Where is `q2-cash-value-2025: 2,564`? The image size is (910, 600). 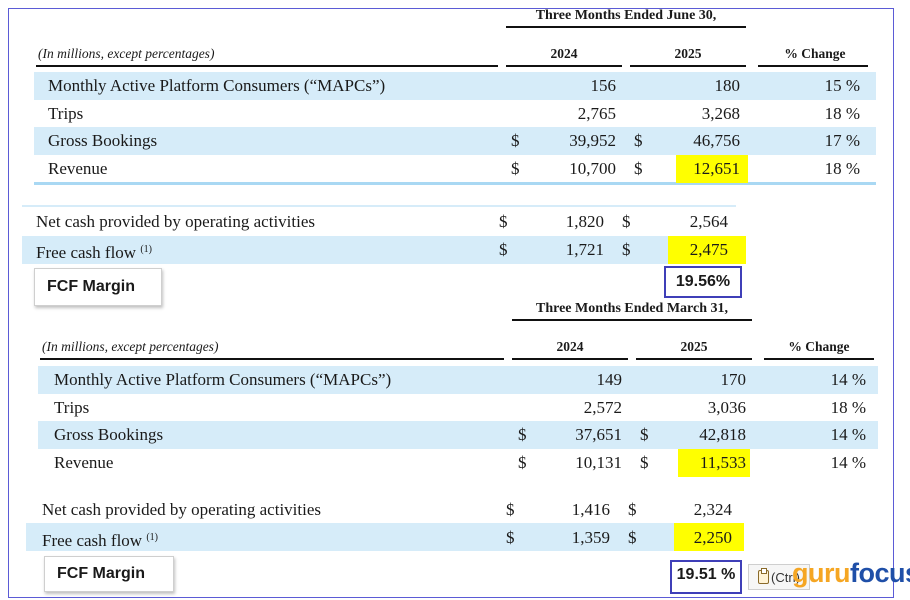 q2-cash-value-2025: 2,564 is located at coordinates (708, 221).